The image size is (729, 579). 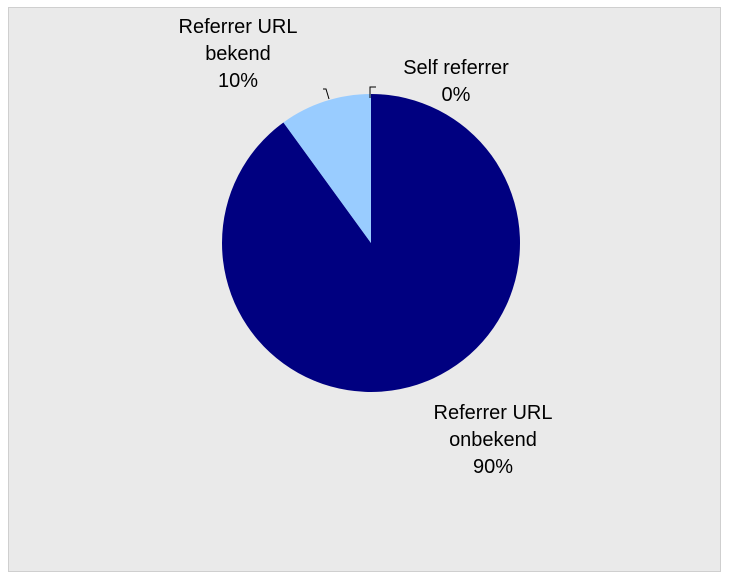 I want to click on leader-line-self-referrer, so click(x=372, y=92).